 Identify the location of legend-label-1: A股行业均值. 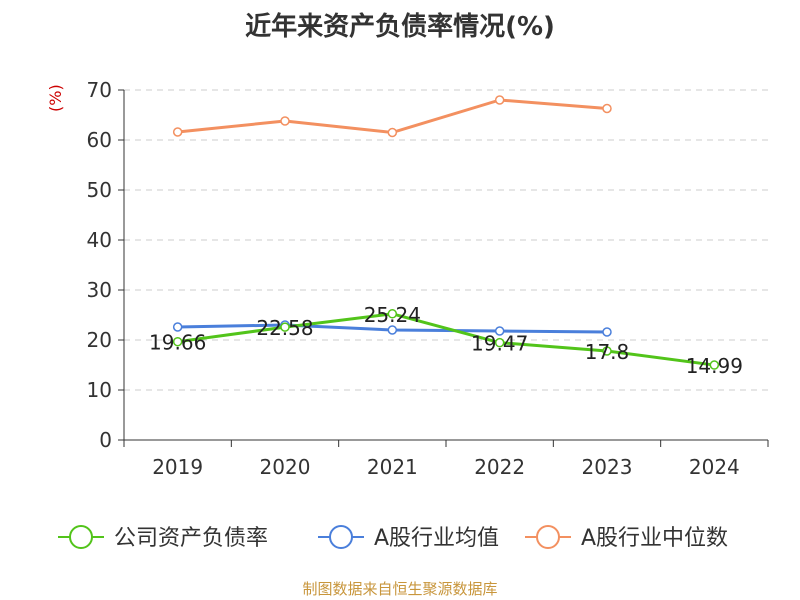
(436, 538).